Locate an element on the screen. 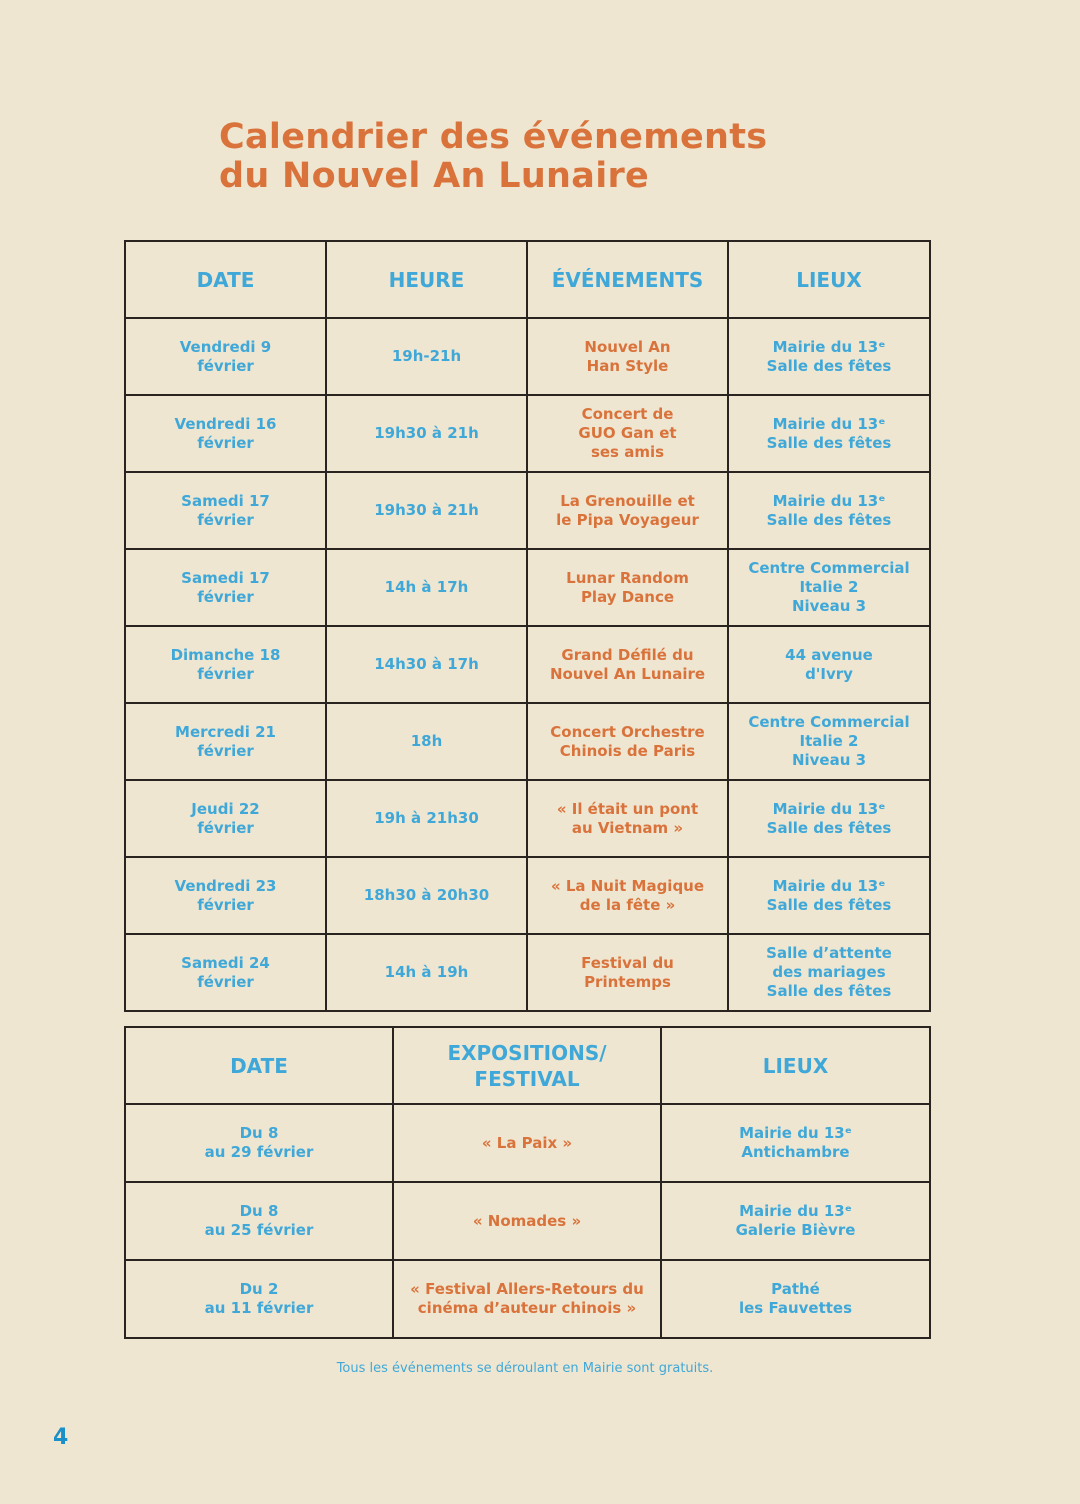 Image resolution: width=1080 pixels, height=1504 pixels. exhibitions-table-header: DATE EXPOSITIONS/FESTIVAL LIEUX is located at coordinates (527, 1065).